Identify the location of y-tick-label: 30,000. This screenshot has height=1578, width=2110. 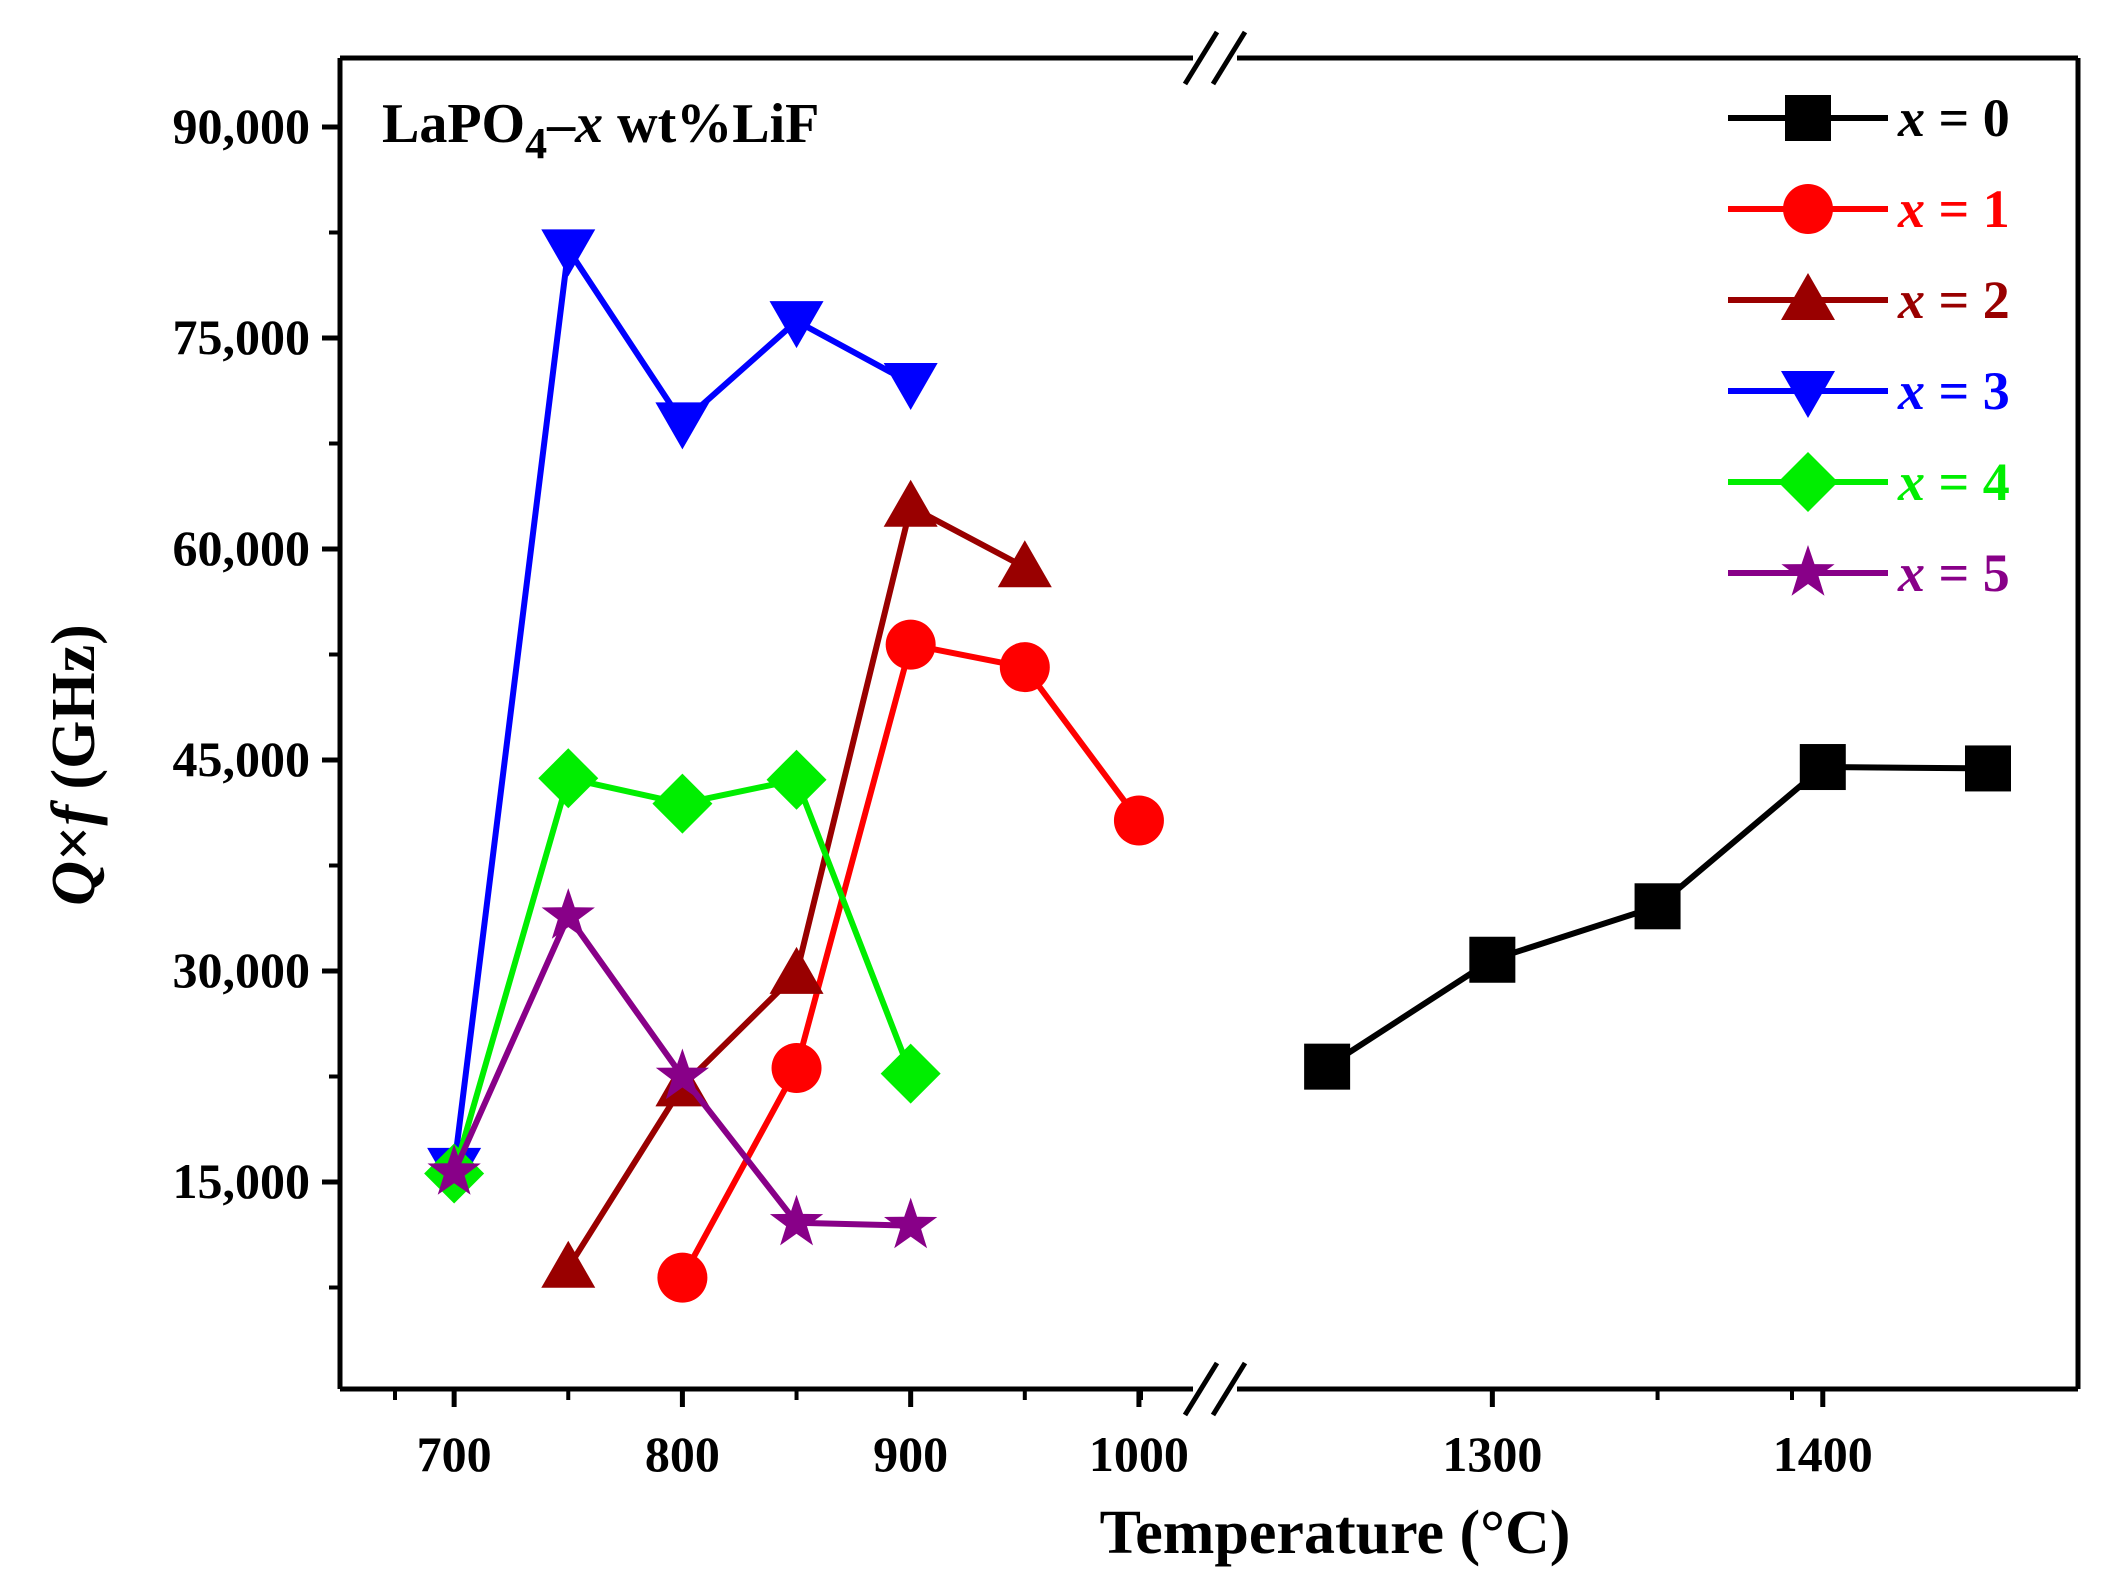
(242, 970).